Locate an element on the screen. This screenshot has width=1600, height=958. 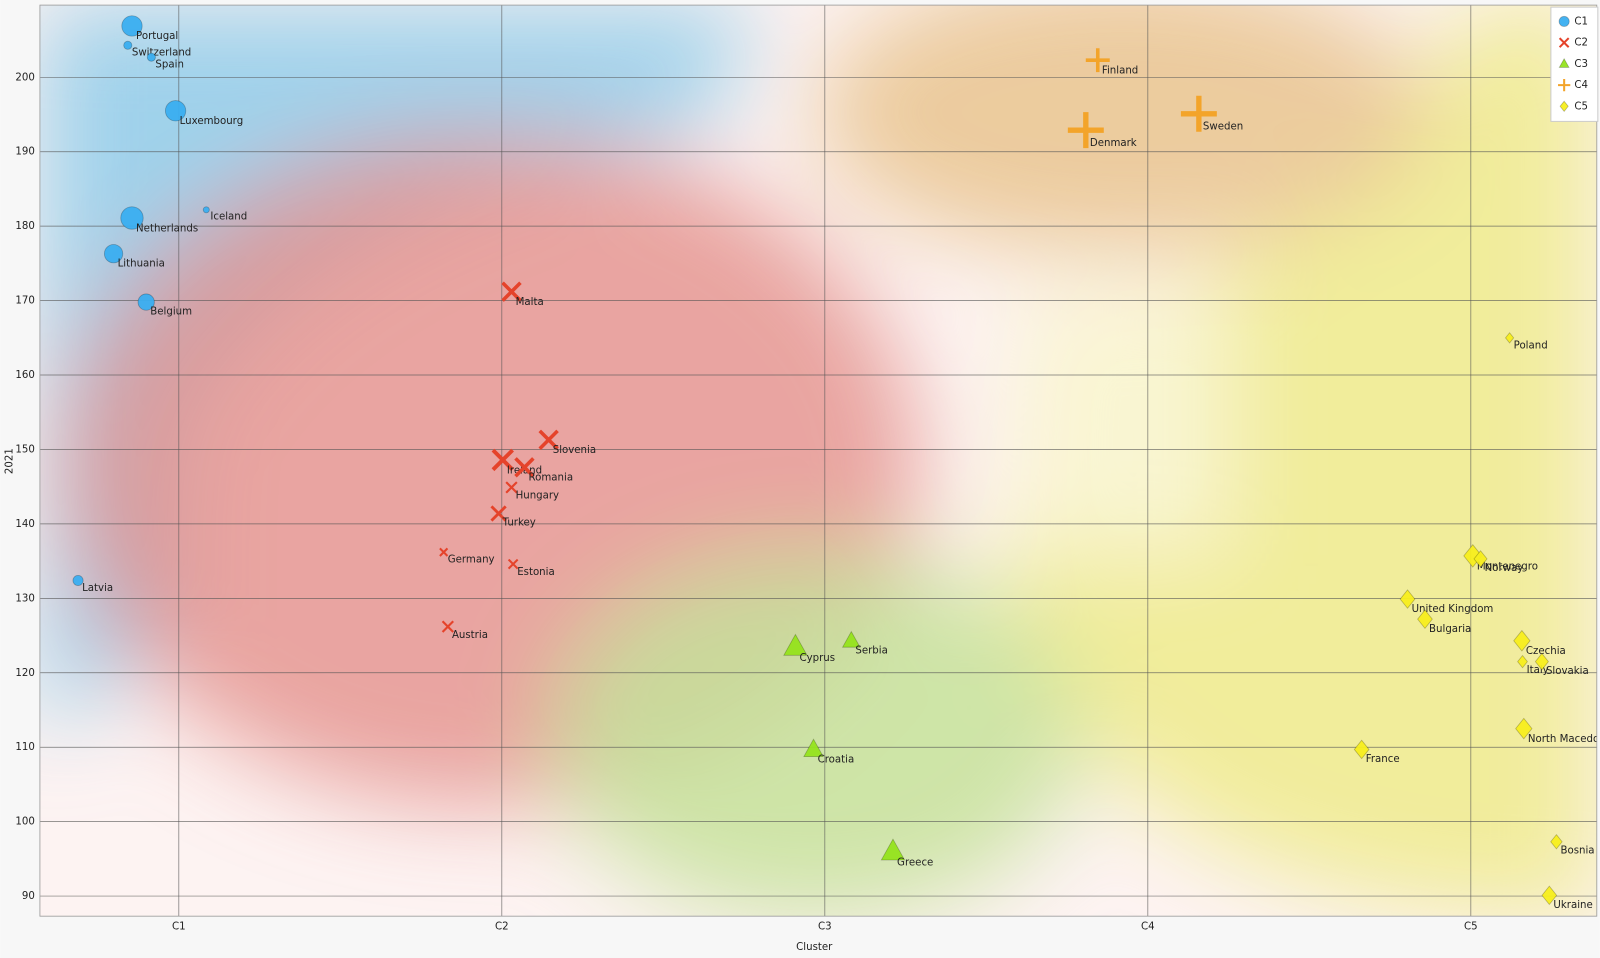
point-label: Montenegro is located at coordinates (1507, 567).